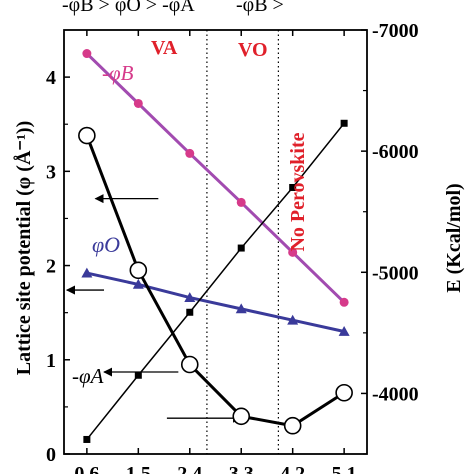  I want to click on region-label-vo: VO, so click(253, 50).